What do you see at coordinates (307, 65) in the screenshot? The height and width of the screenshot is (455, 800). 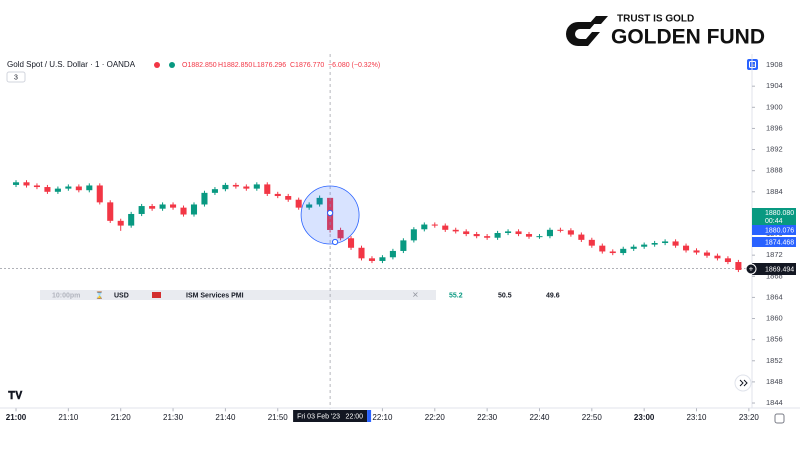 I see `ohlc-value: C1876.770` at bounding box center [307, 65].